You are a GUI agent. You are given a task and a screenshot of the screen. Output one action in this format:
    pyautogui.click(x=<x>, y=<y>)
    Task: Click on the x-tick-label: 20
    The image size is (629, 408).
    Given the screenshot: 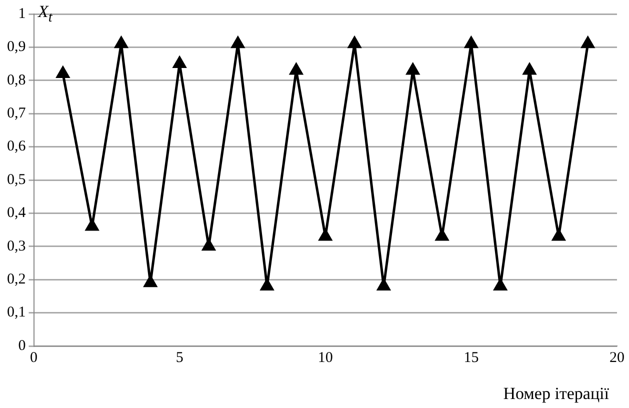 What is the action you would take?
    pyautogui.click(x=617, y=358)
    